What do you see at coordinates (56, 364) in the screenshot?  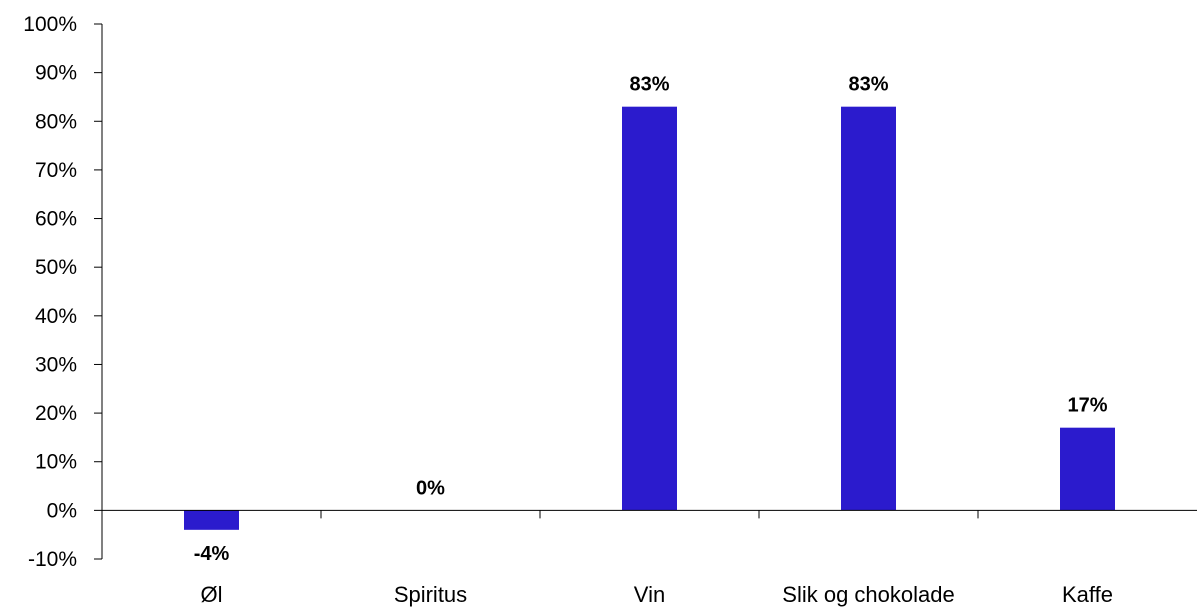 I see `y-tick-label: 30%` at bounding box center [56, 364].